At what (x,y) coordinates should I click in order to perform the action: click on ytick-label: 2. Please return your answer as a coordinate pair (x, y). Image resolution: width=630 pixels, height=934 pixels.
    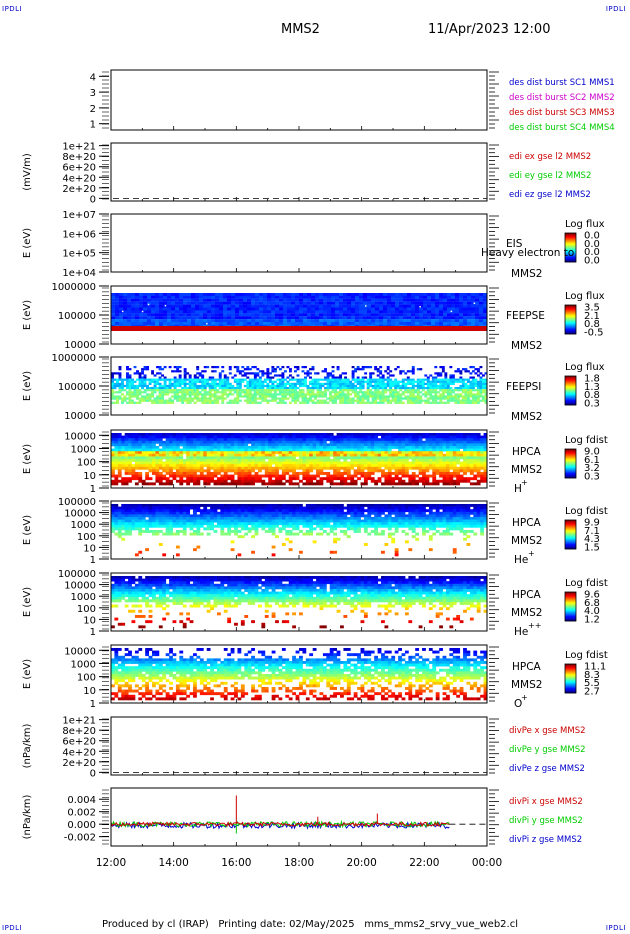
    Looking at the image, I should click on (93, 109).